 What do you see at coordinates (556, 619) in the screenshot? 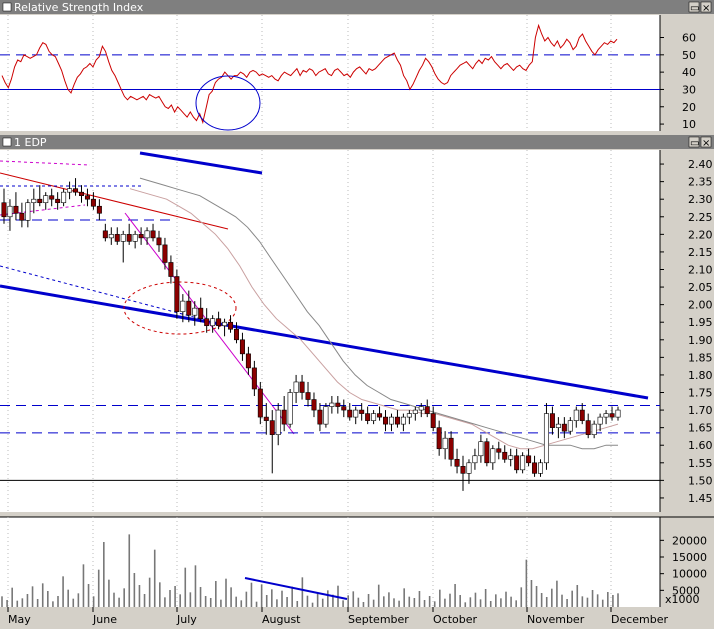
I see `month-label: November` at bounding box center [556, 619].